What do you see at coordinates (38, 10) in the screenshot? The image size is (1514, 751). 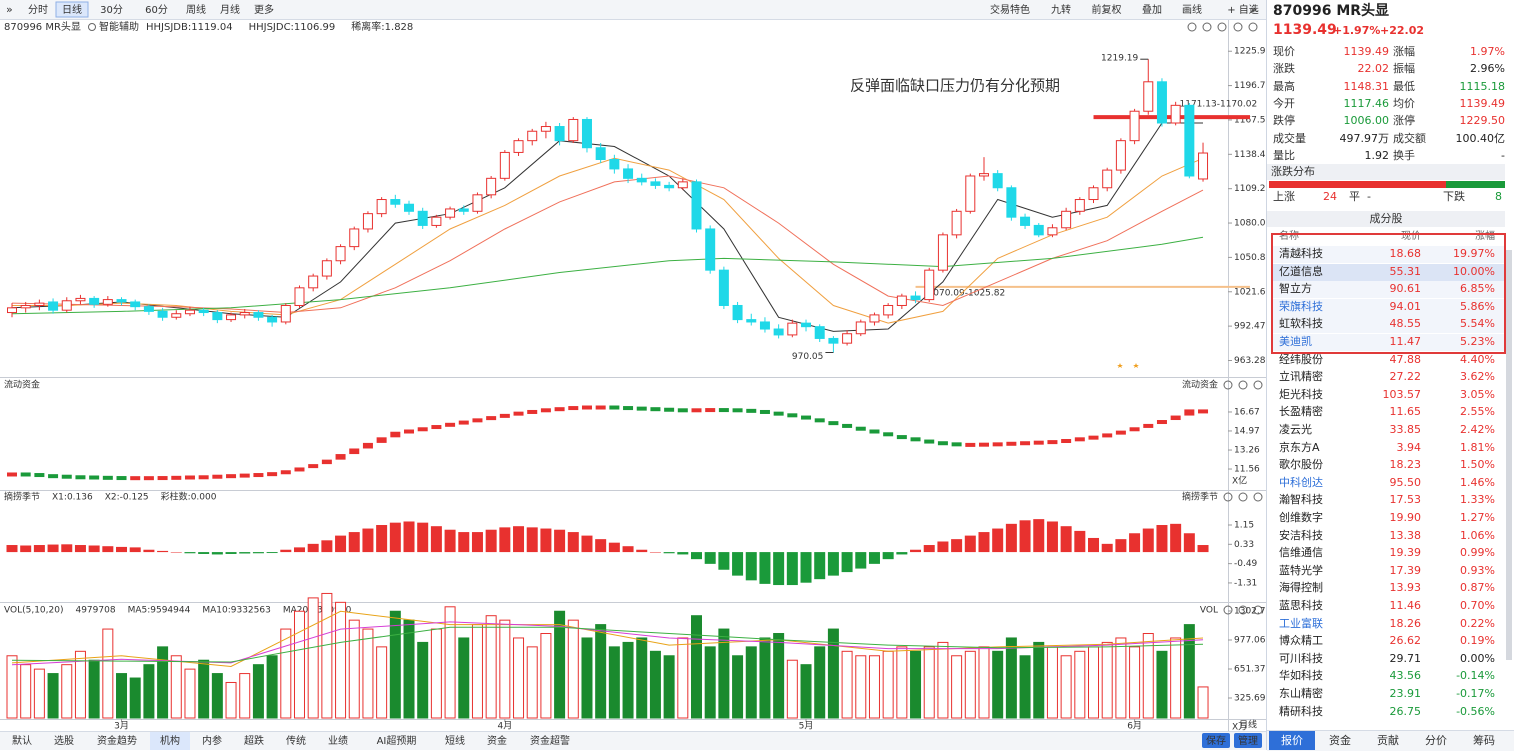 I see `period-button: 分时` at bounding box center [38, 10].